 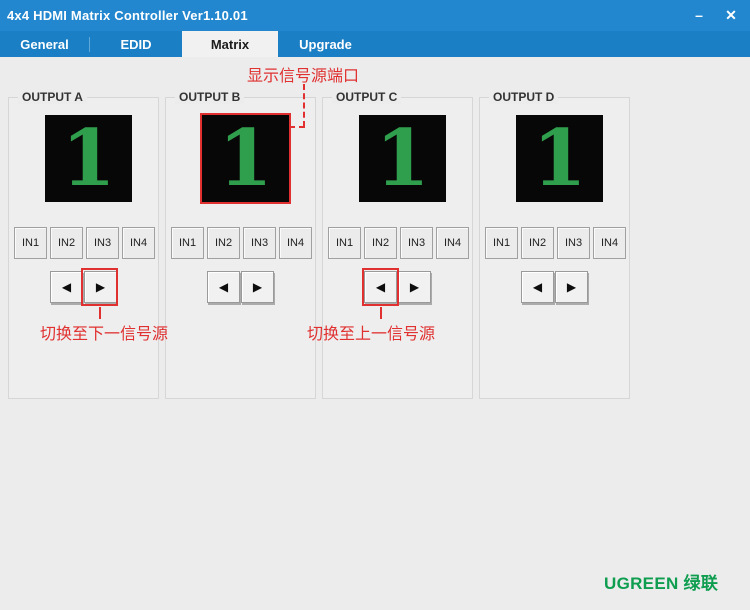 I want to click on output-a-prev-button: ◀, so click(x=66, y=287).